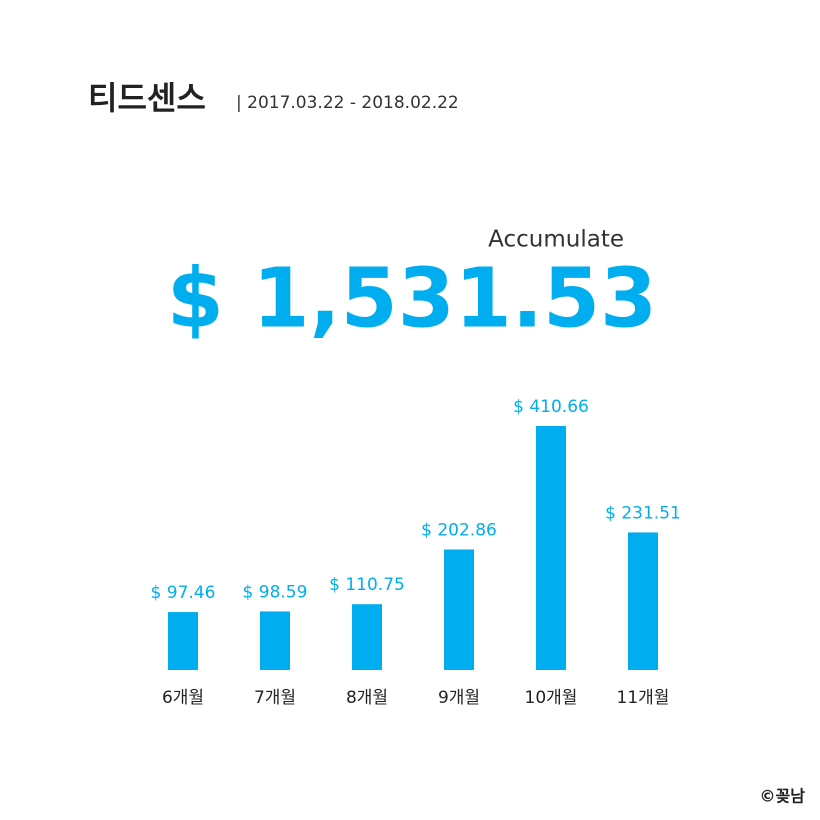 The image size is (820, 820). What do you see at coordinates (551, 698) in the screenshot?
I see `category-label: 10개월` at bounding box center [551, 698].